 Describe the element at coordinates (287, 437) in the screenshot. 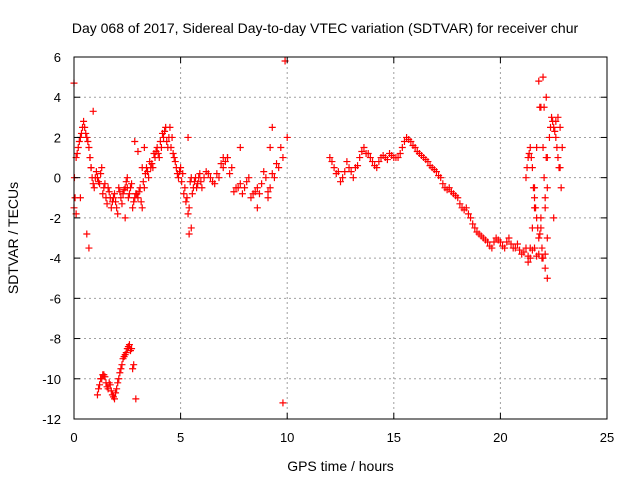

I see `x-tick-label: 10` at that location.